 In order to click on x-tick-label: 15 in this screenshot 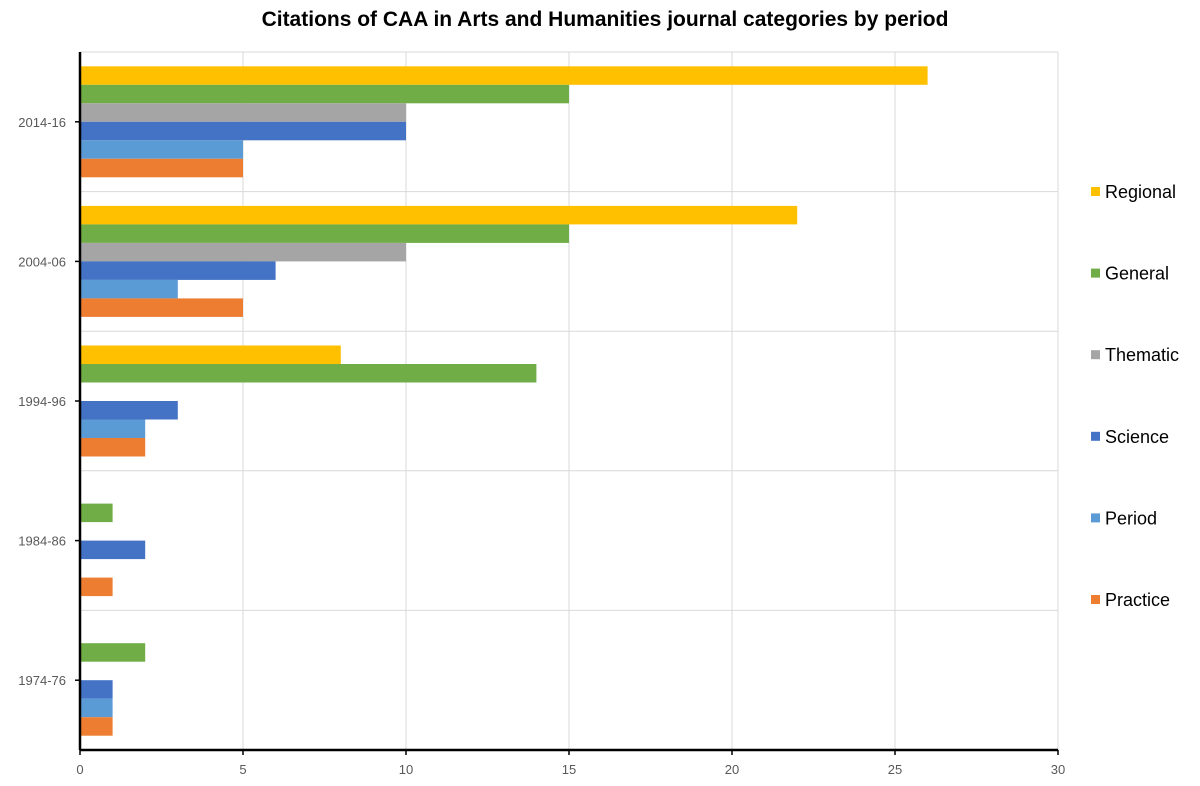, I will do `click(569, 769)`.